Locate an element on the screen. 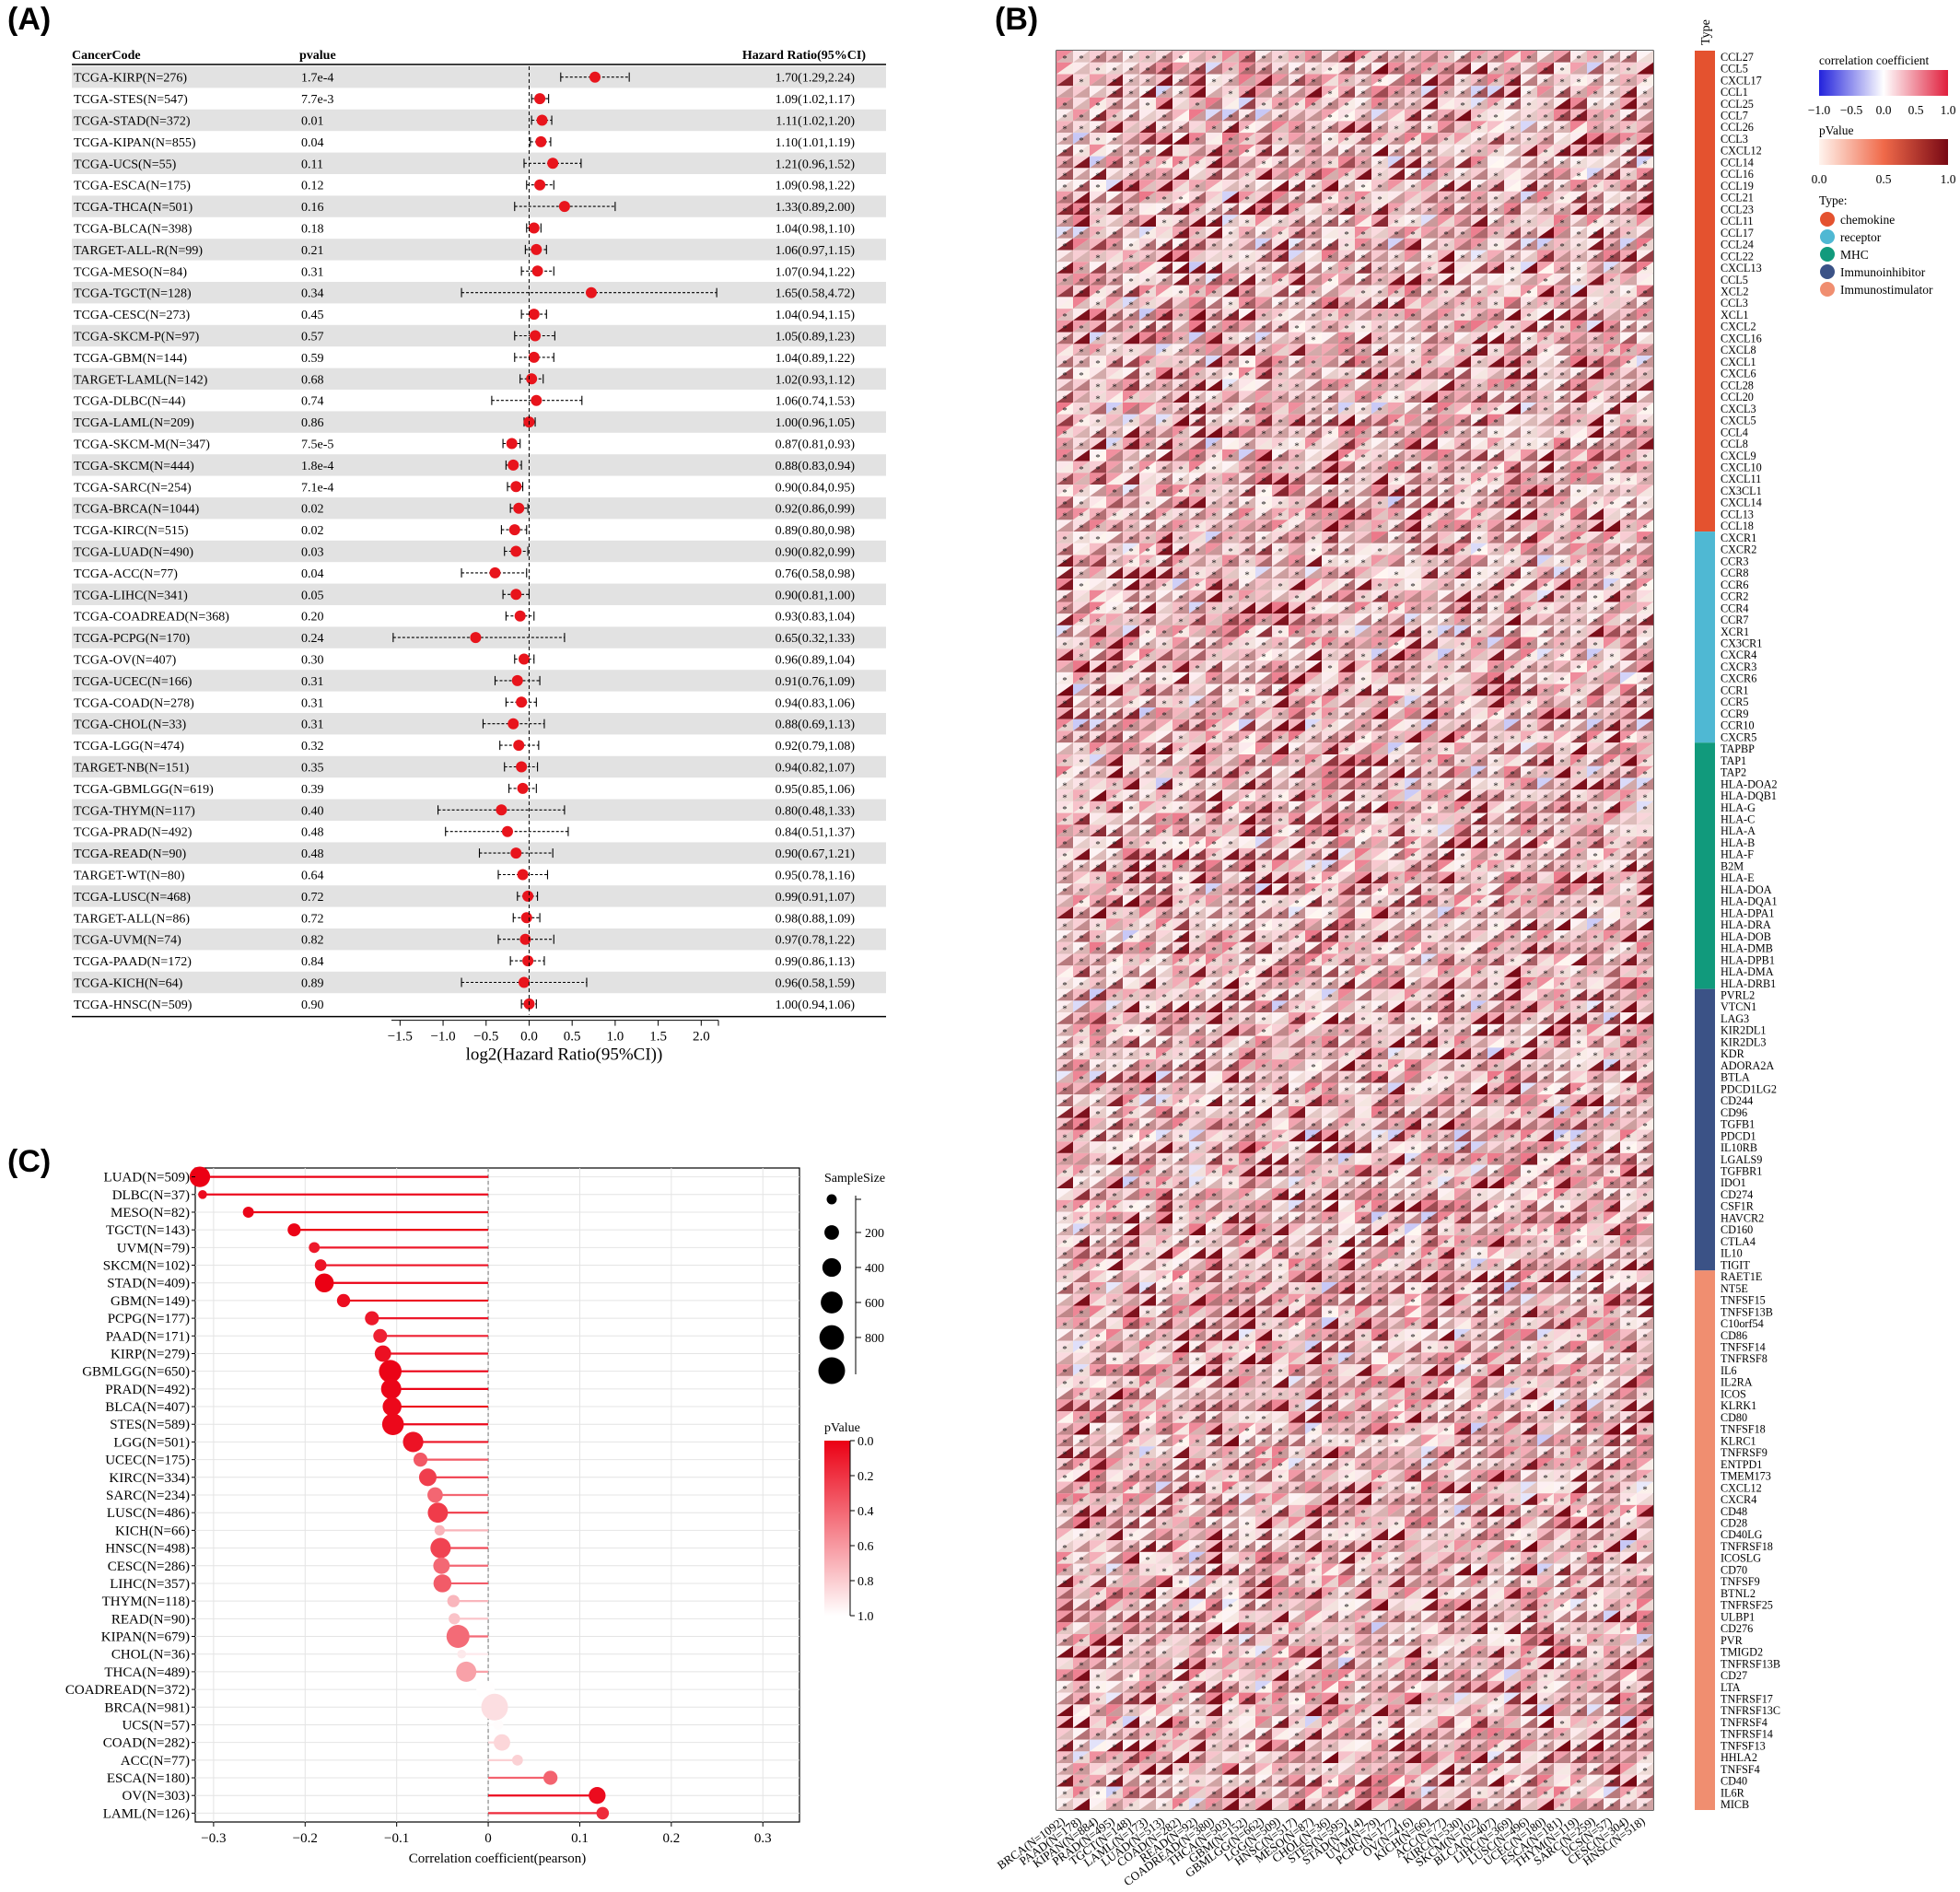 This screenshot has width=1960, height=1892. row-code: TCGA-BRCA(N=1044) is located at coordinates (137, 510).